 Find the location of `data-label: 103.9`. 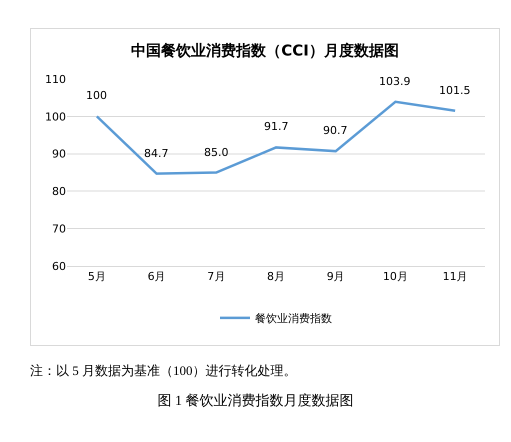

data-label: 103.9 is located at coordinates (394, 81).